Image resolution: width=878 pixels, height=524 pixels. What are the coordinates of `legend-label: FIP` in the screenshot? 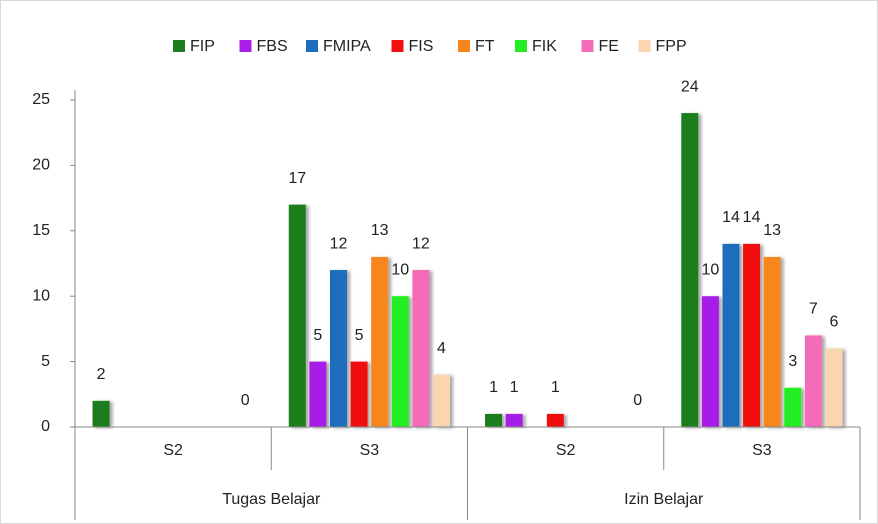 It's located at (202, 46).